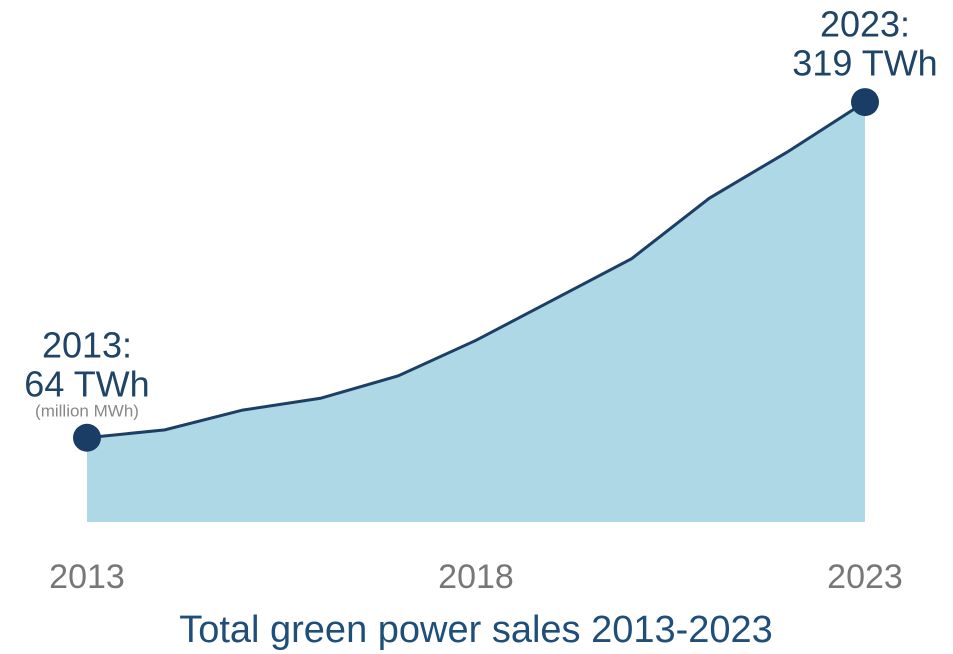 The height and width of the screenshot is (654, 953). What do you see at coordinates (476, 630) in the screenshot?
I see `chart-title: Total green power sales 2013-2023` at bounding box center [476, 630].